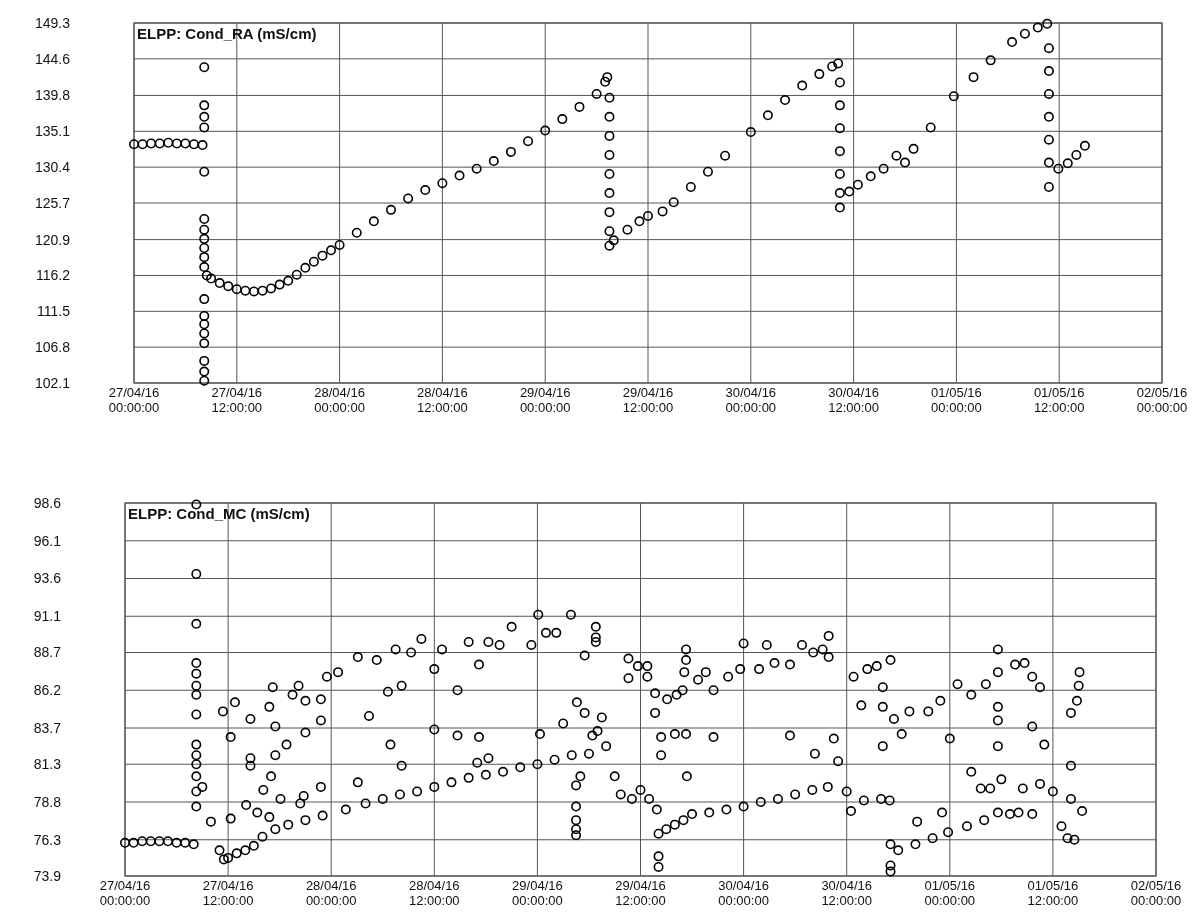  I want to click on chart-title: ELPP: Cond_RA (mS/cm), so click(227, 33).